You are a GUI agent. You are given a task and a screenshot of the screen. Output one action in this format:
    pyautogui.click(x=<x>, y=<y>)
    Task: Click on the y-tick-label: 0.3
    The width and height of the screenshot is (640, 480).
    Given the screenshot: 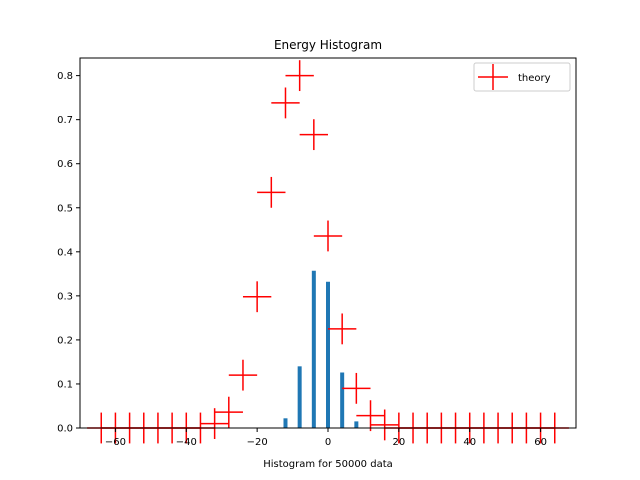 What is the action you would take?
    pyautogui.click(x=65, y=296)
    